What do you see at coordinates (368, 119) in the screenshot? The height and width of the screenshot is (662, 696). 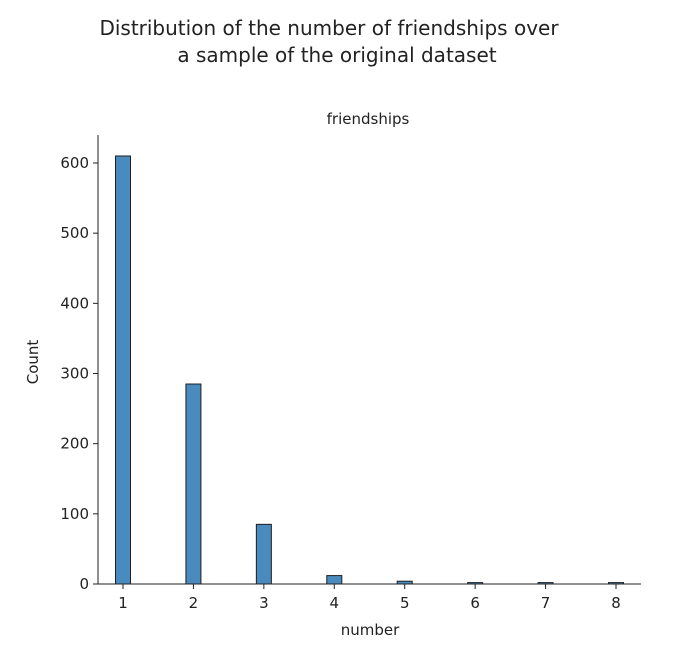 I see `facet-title: friendships` at bounding box center [368, 119].